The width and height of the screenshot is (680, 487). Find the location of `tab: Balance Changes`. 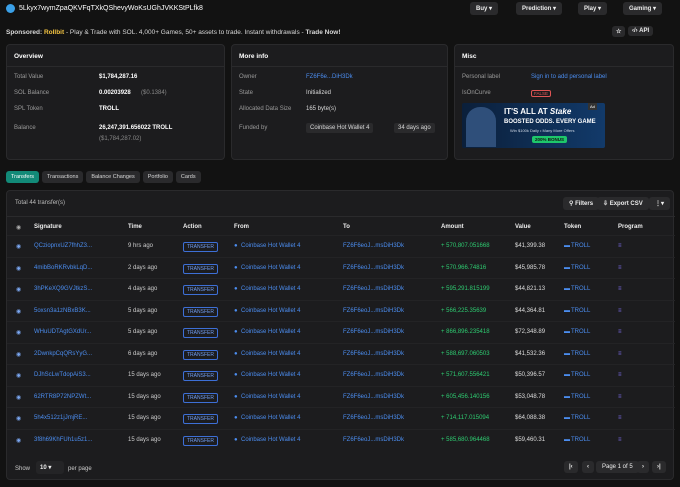

tab: Balance Changes is located at coordinates (113, 177).